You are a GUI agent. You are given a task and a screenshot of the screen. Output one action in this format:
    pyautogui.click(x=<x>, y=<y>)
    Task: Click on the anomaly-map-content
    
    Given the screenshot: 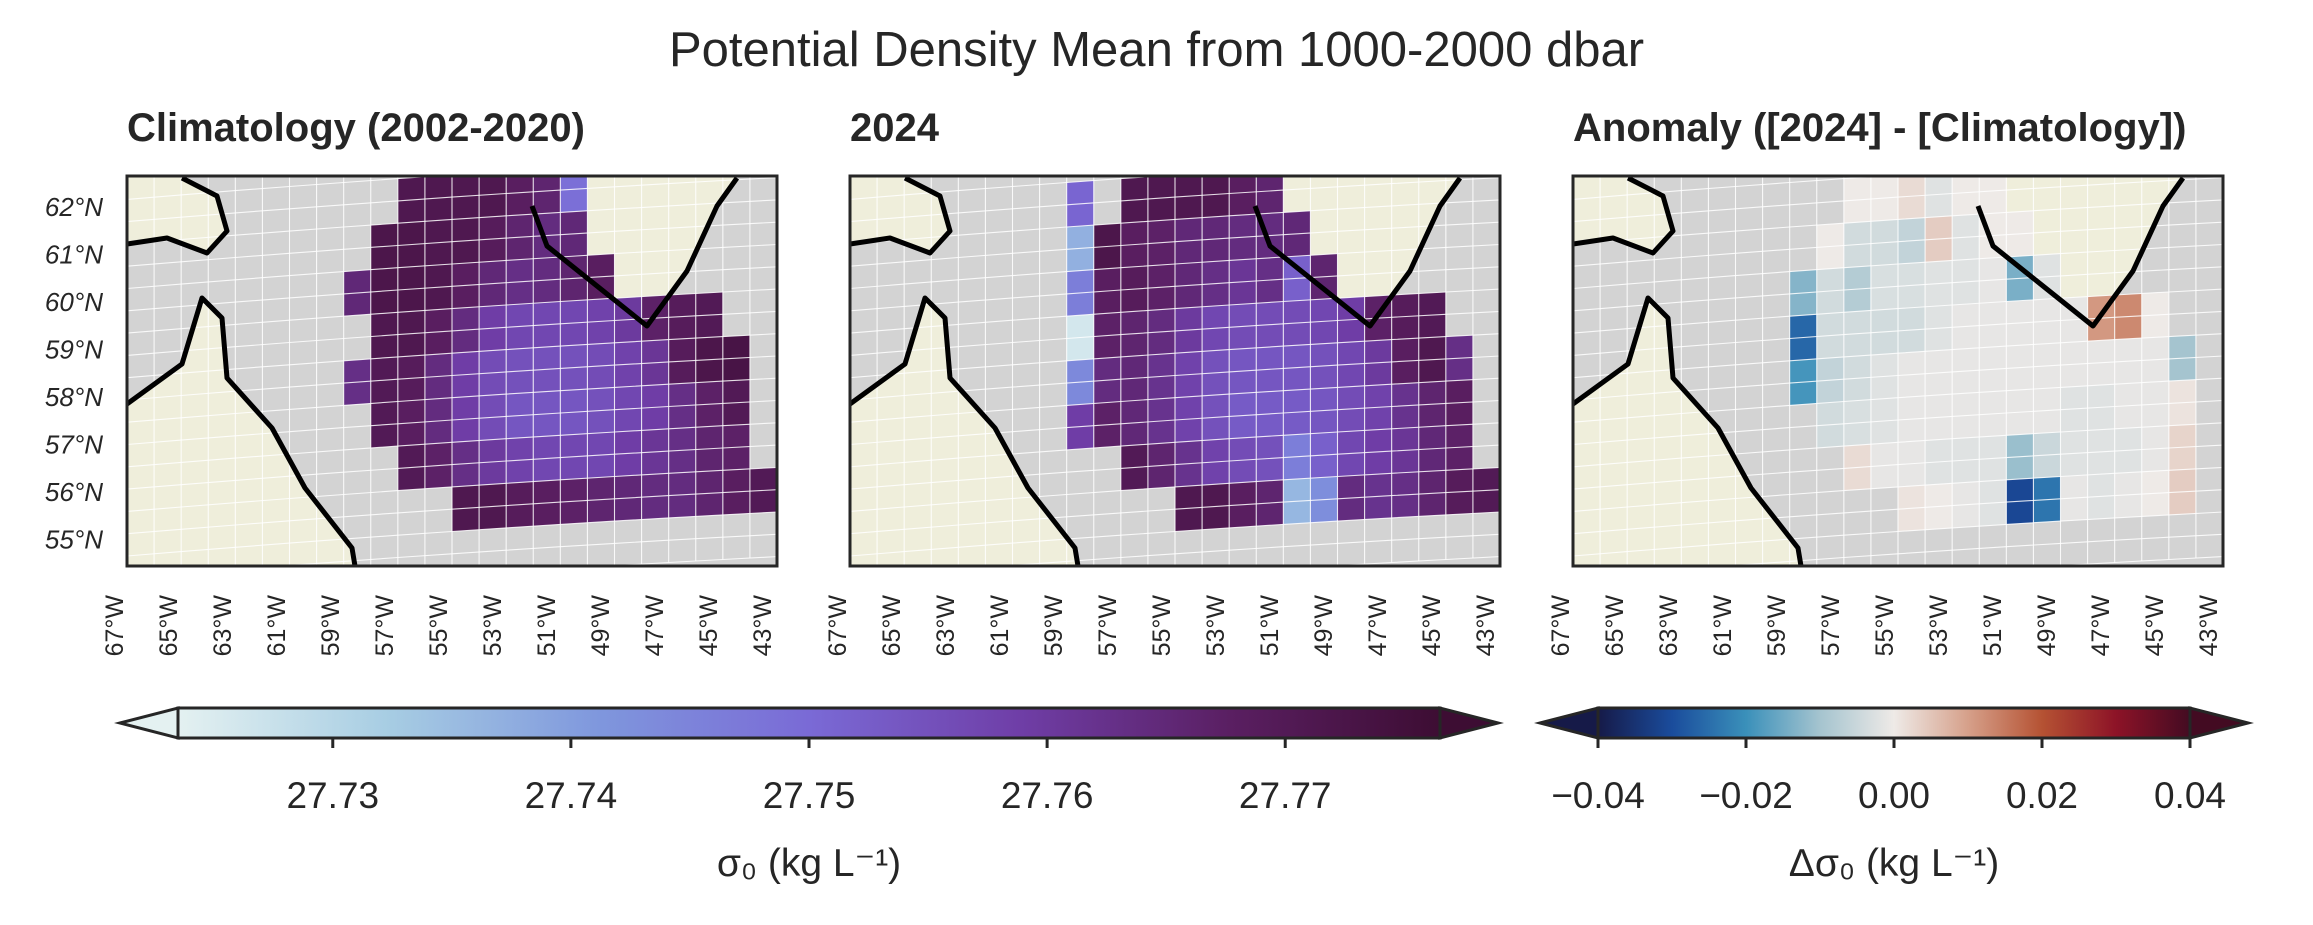 What is the action you would take?
    pyautogui.click(x=1898, y=371)
    